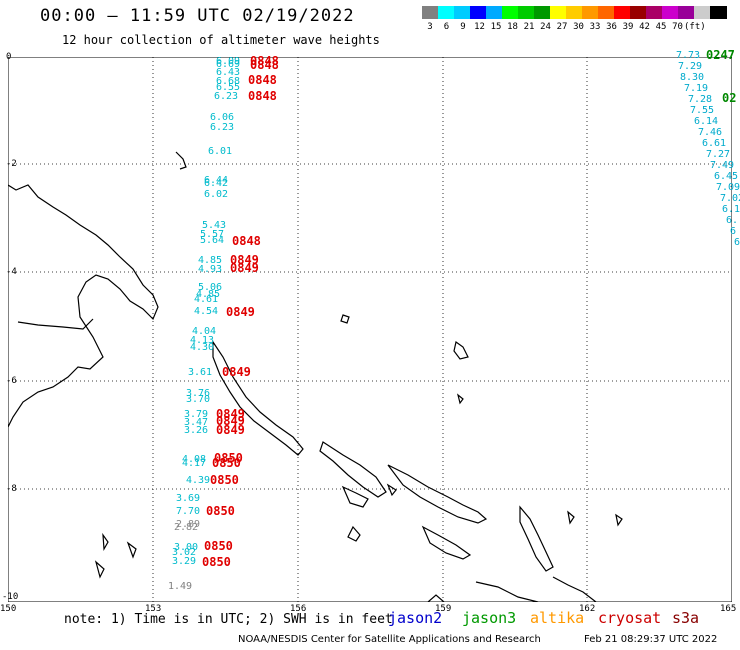 The width and height of the screenshot is (740, 650). Describe the element at coordinates (695, 27) in the screenshot. I see `colorbar-label: (ft)` at that location.